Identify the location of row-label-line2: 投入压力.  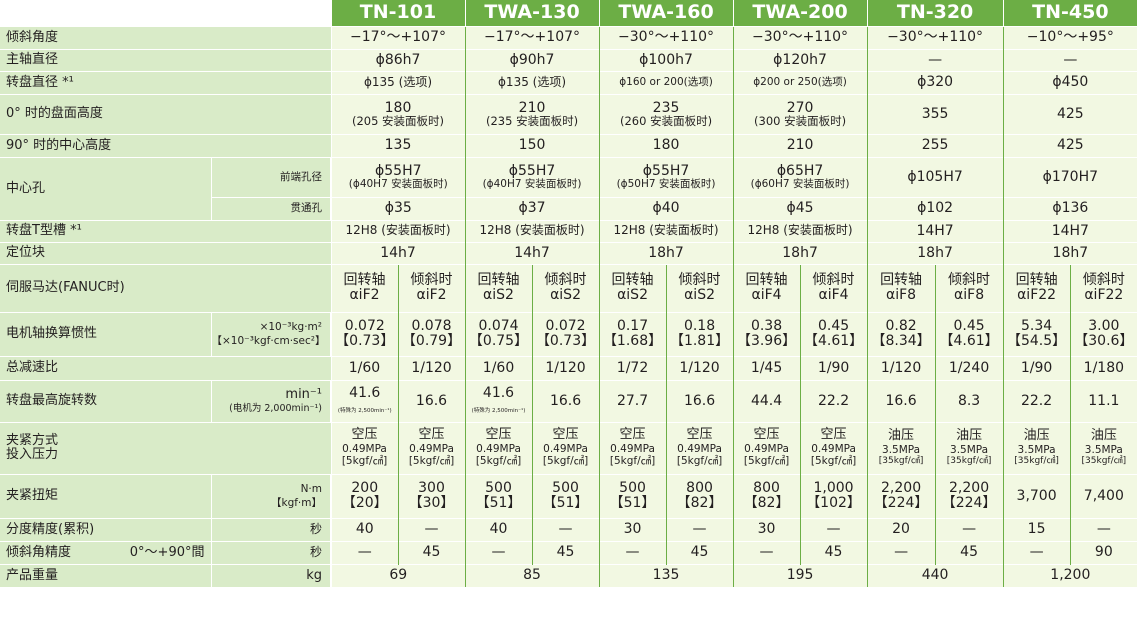
(32, 454).